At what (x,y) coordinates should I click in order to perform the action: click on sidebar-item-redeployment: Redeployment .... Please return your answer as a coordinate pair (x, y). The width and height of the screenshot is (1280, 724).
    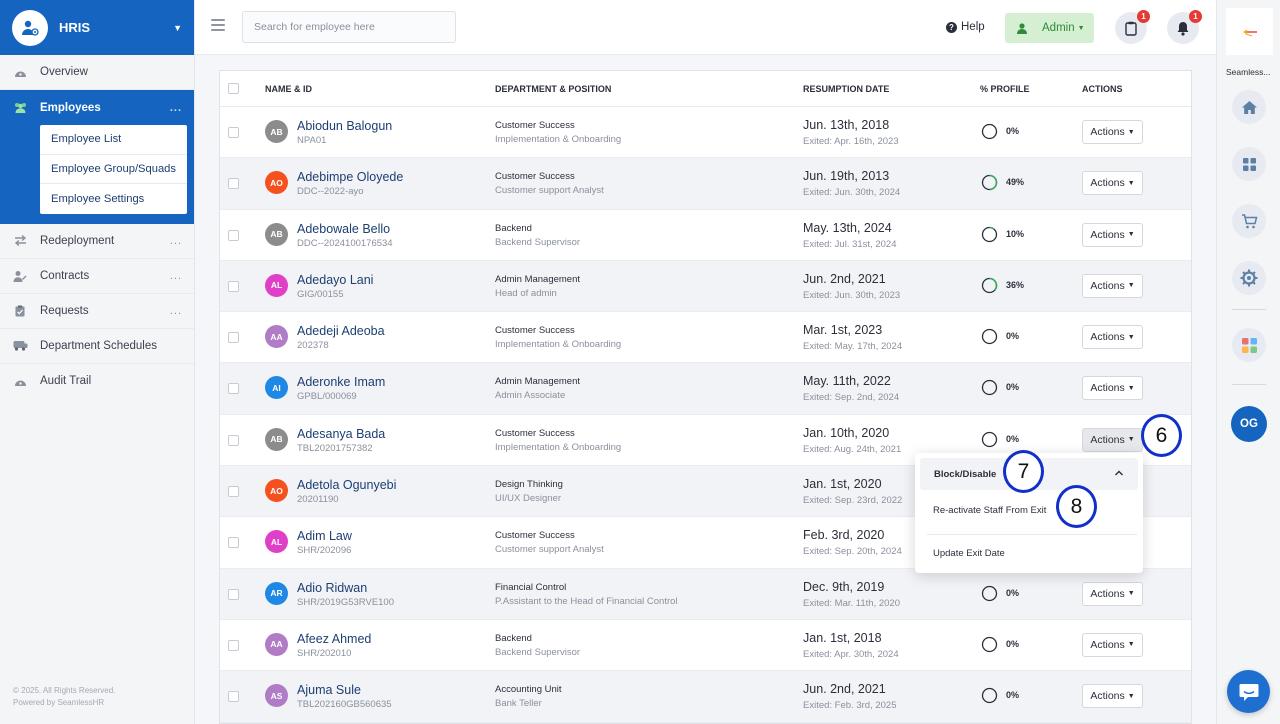
    Looking at the image, I should click on (97, 241).